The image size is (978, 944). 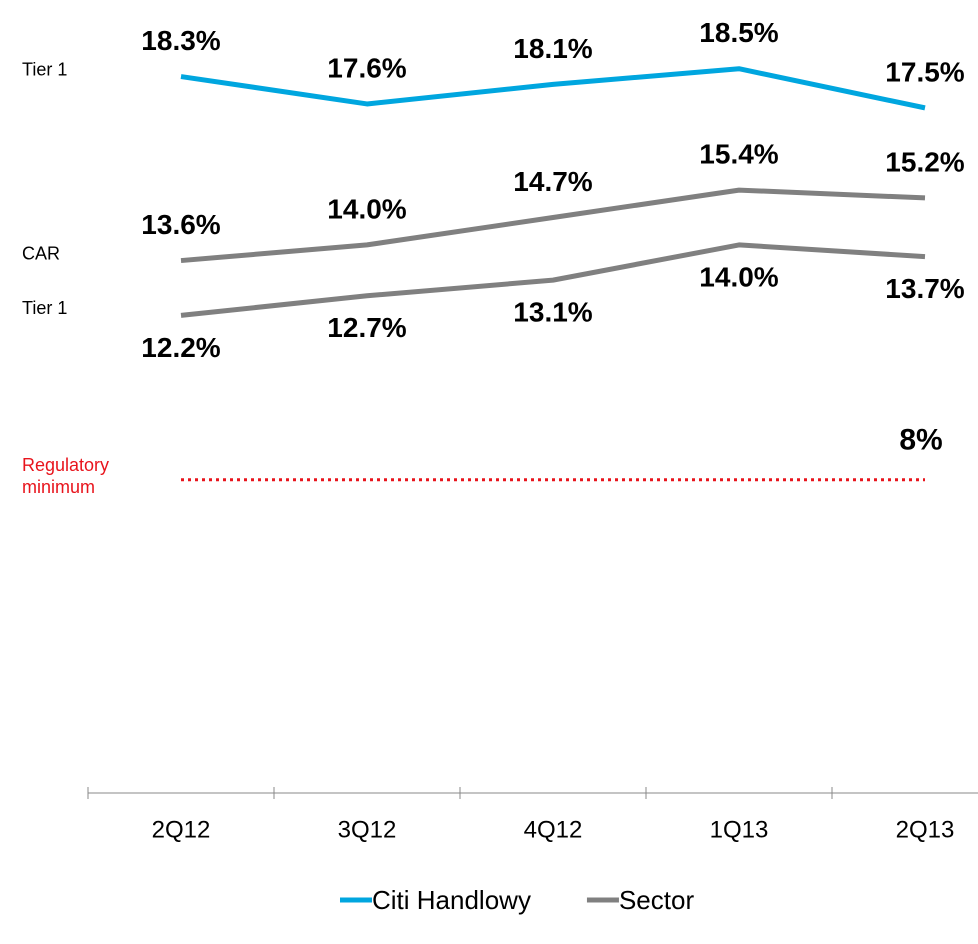 I want to click on x-tick-label: 3Q12, so click(x=367, y=829).